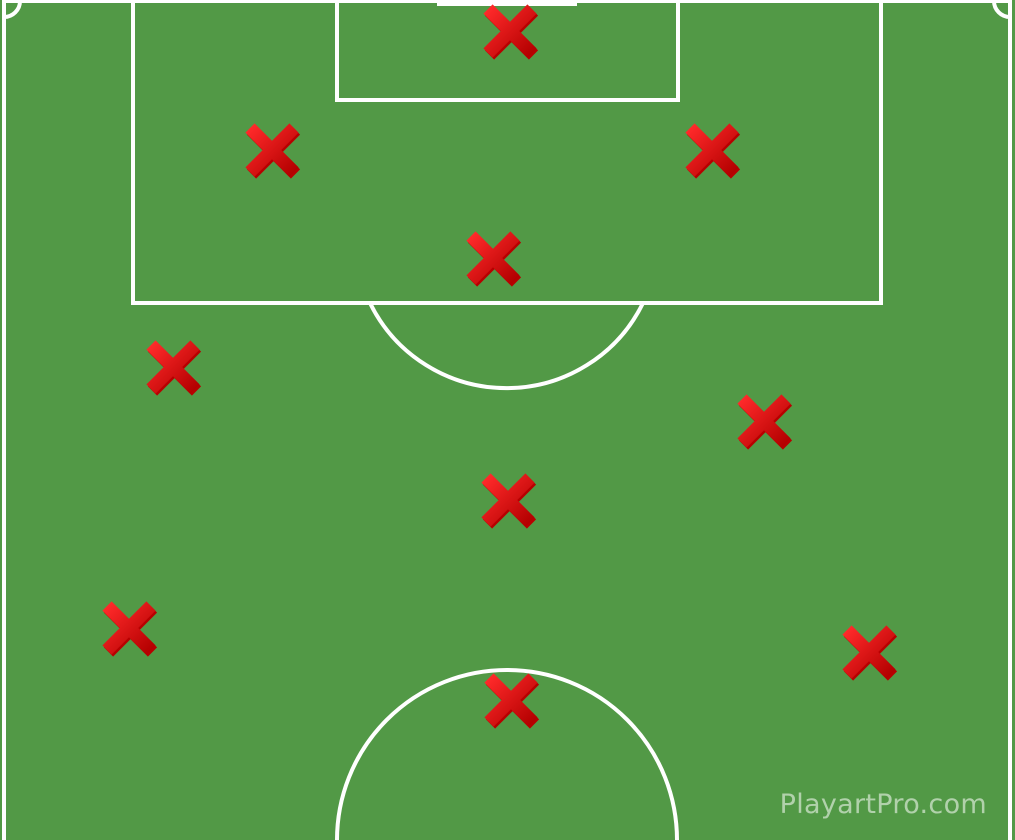 This screenshot has height=840, width=1015. Describe the element at coordinates (506, 346) in the screenshot. I see `penalty-arc` at that location.